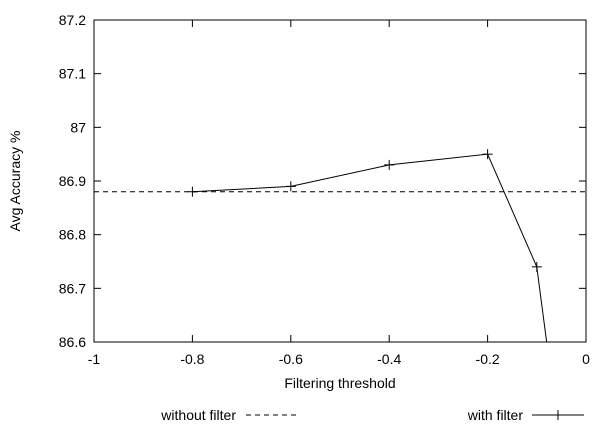 The width and height of the screenshot is (592, 429). Describe the element at coordinates (72, 235) in the screenshot. I see `y-tick-label: 86.8` at that location.